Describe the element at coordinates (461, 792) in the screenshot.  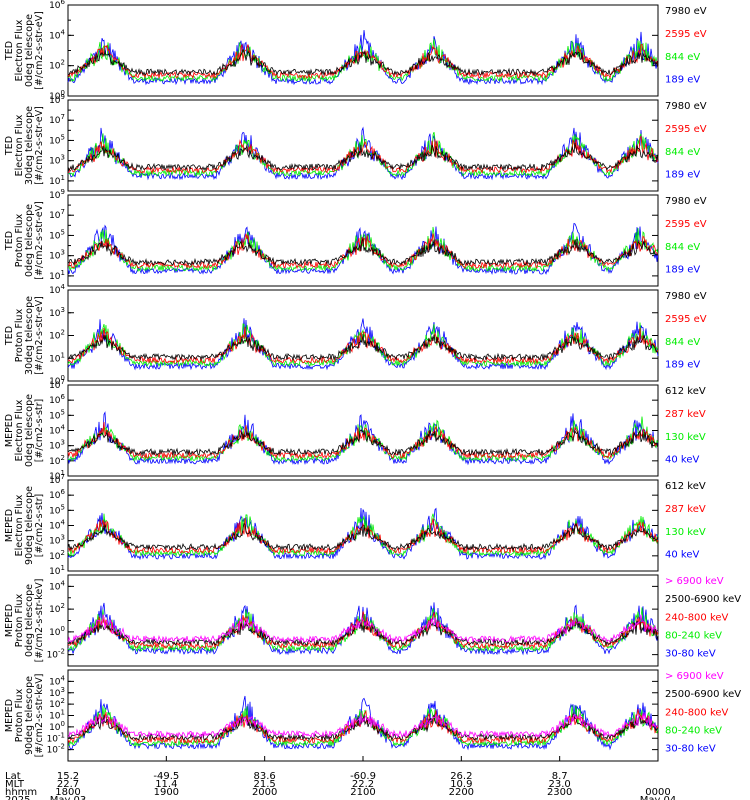
I see `x-tick-label: 2200` at that location.